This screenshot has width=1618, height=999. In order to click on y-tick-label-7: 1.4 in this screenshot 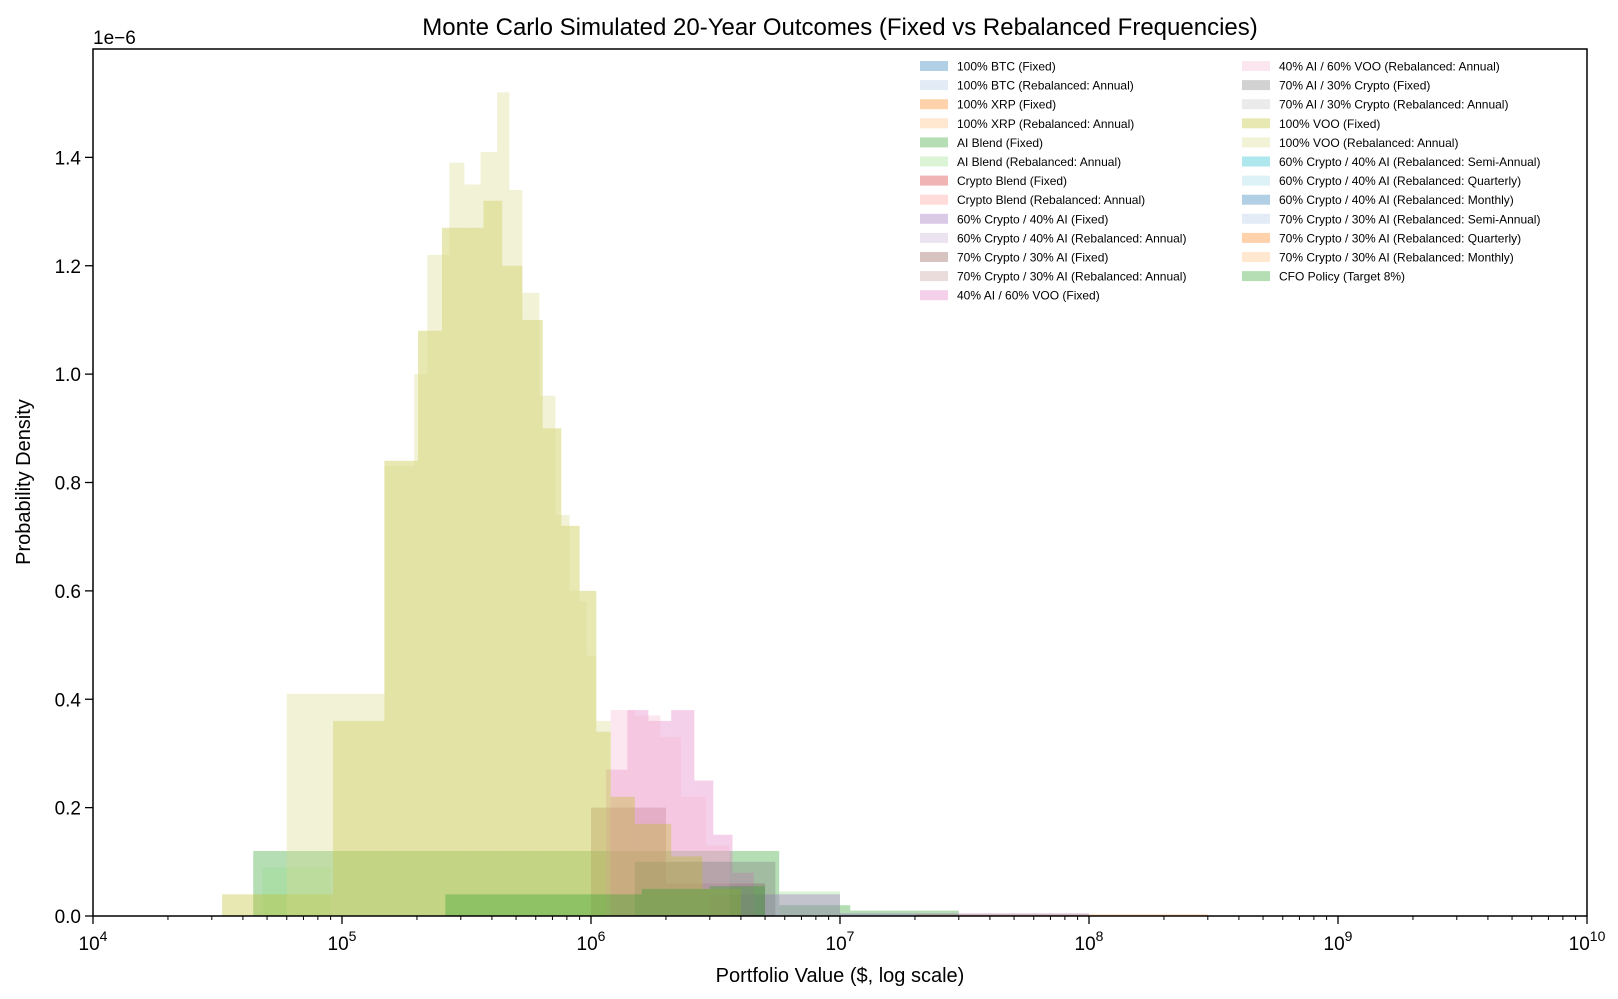, I will do `click(68, 158)`.